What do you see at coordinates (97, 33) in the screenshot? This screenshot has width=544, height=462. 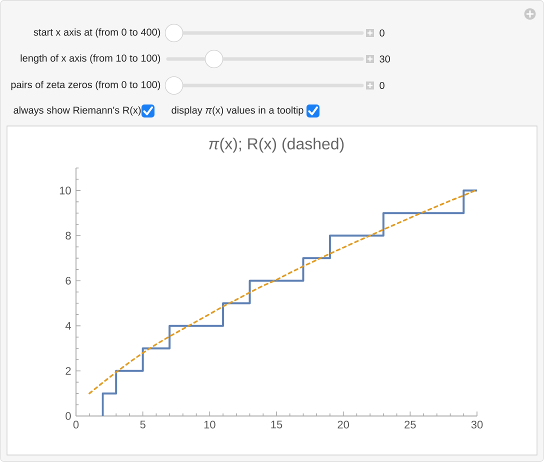 I see `text: start x axis at (from 0 to 400)` at bounding box center [97, 33].